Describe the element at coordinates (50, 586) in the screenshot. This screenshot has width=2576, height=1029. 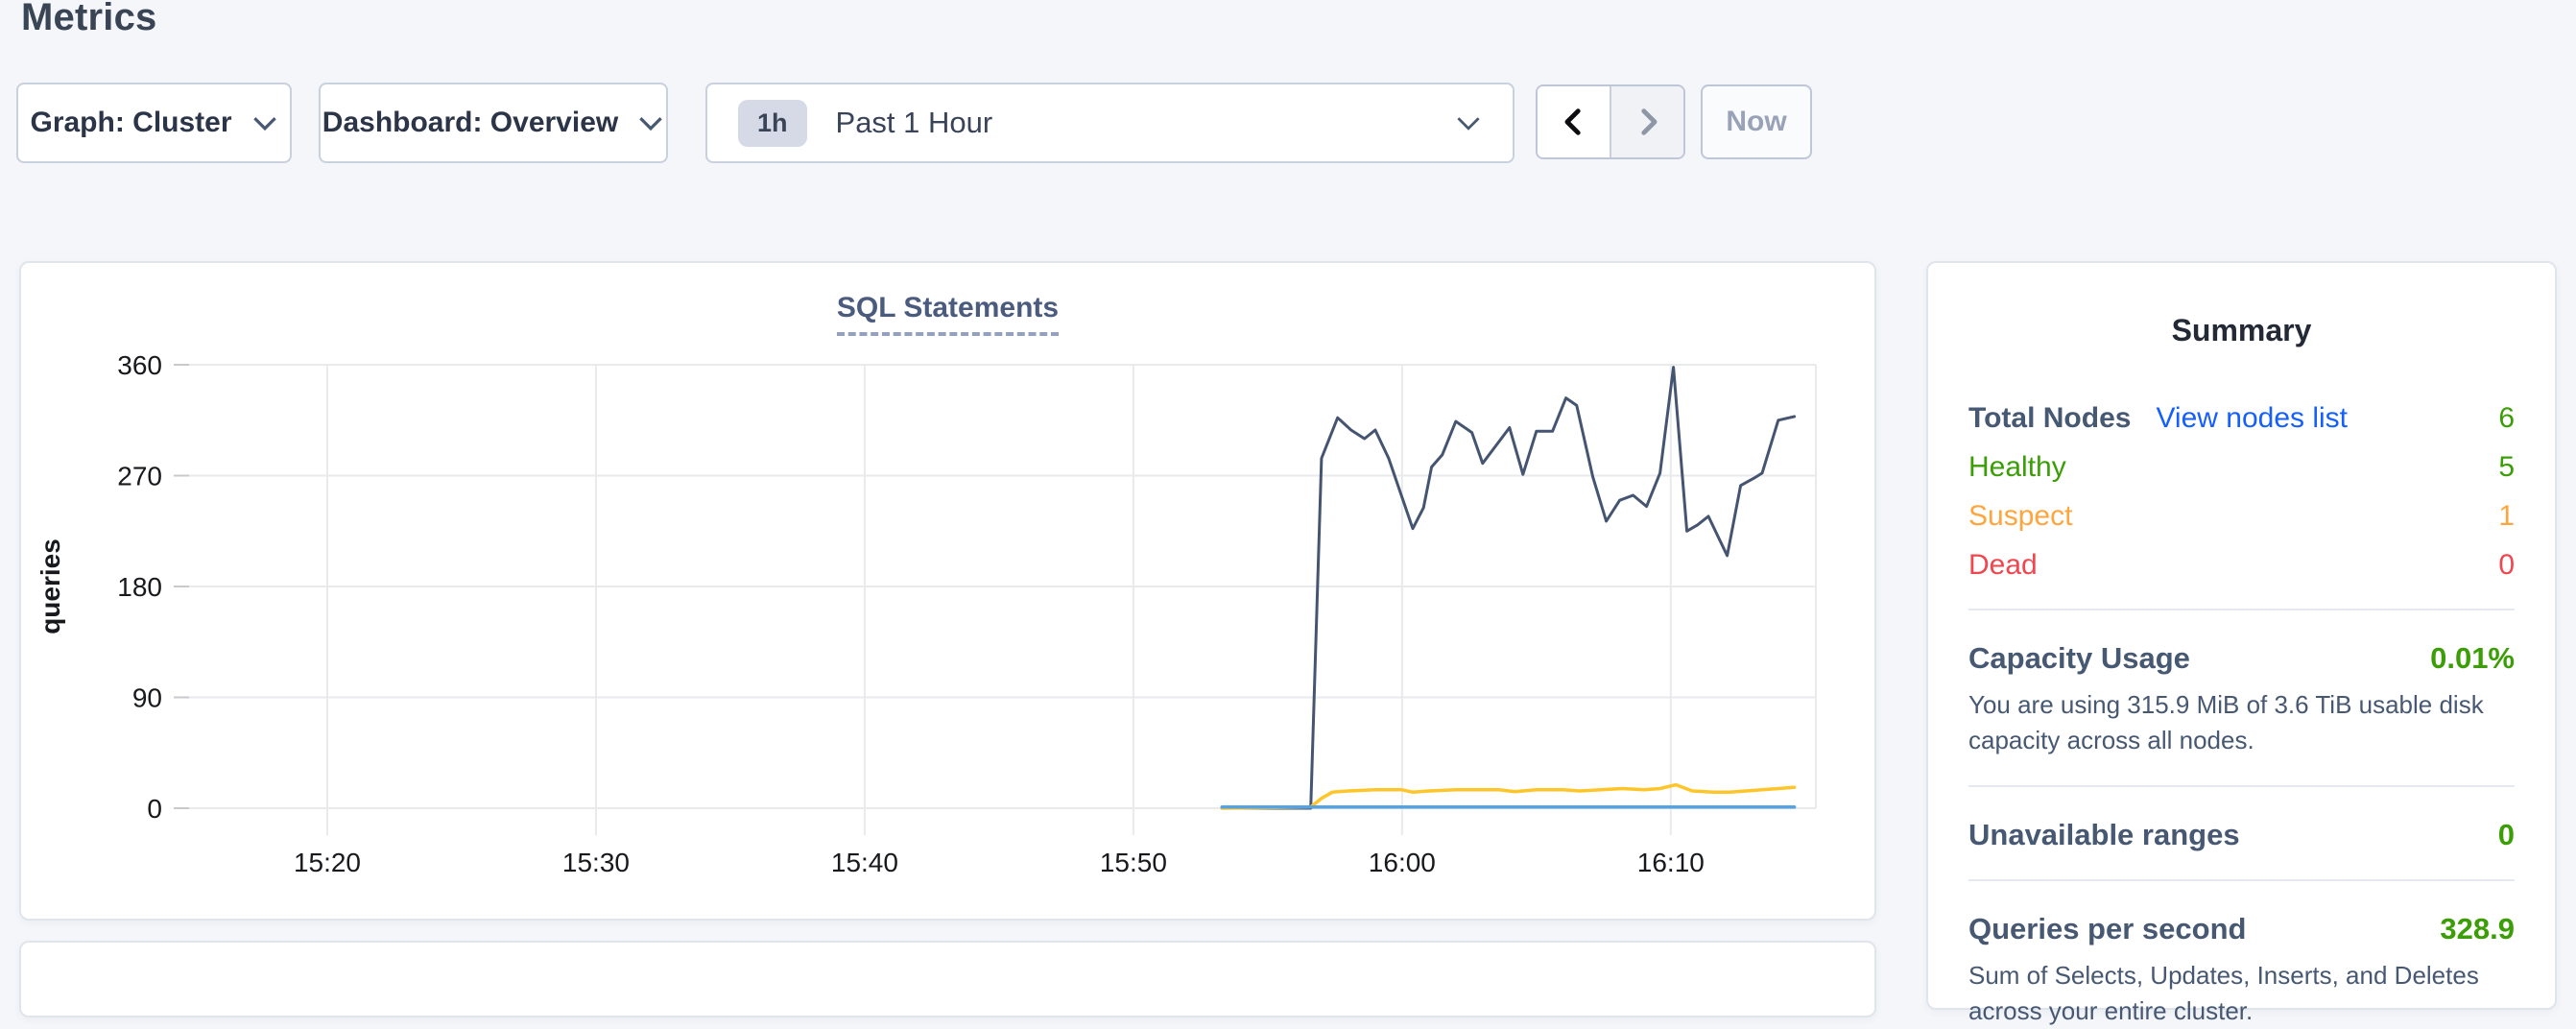
I see `svg-text: queries` at that location.